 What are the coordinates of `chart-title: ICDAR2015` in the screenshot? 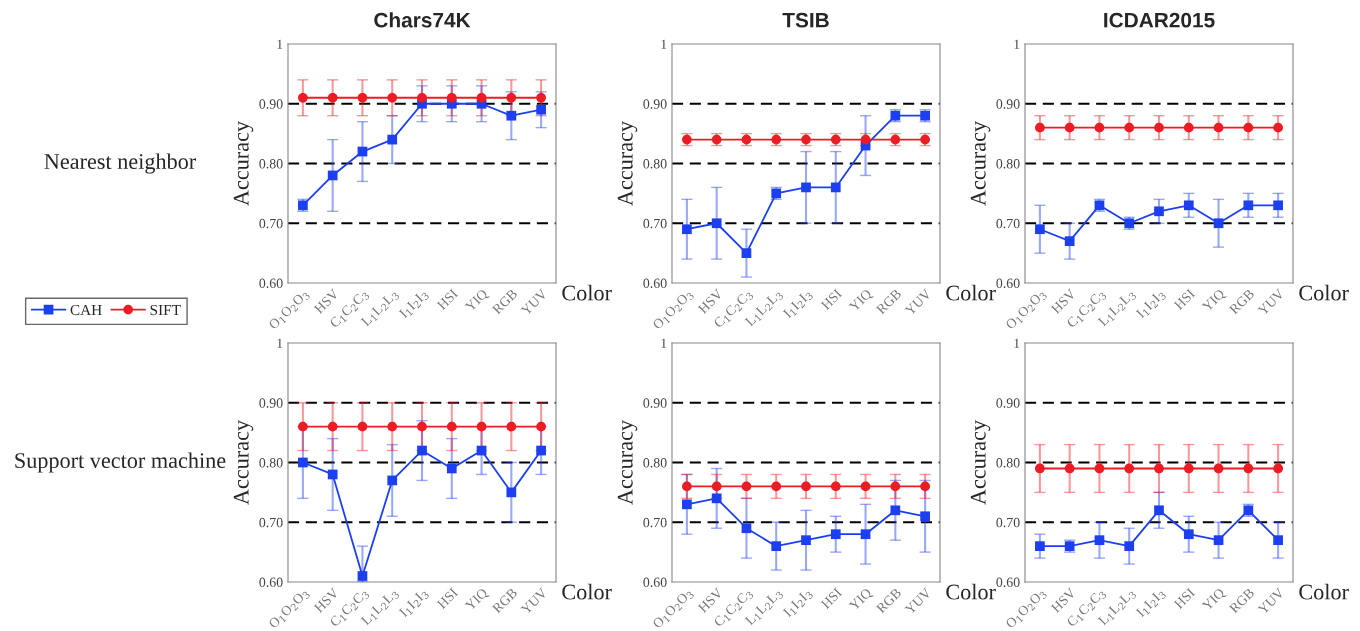 It's located at (1159, 20).